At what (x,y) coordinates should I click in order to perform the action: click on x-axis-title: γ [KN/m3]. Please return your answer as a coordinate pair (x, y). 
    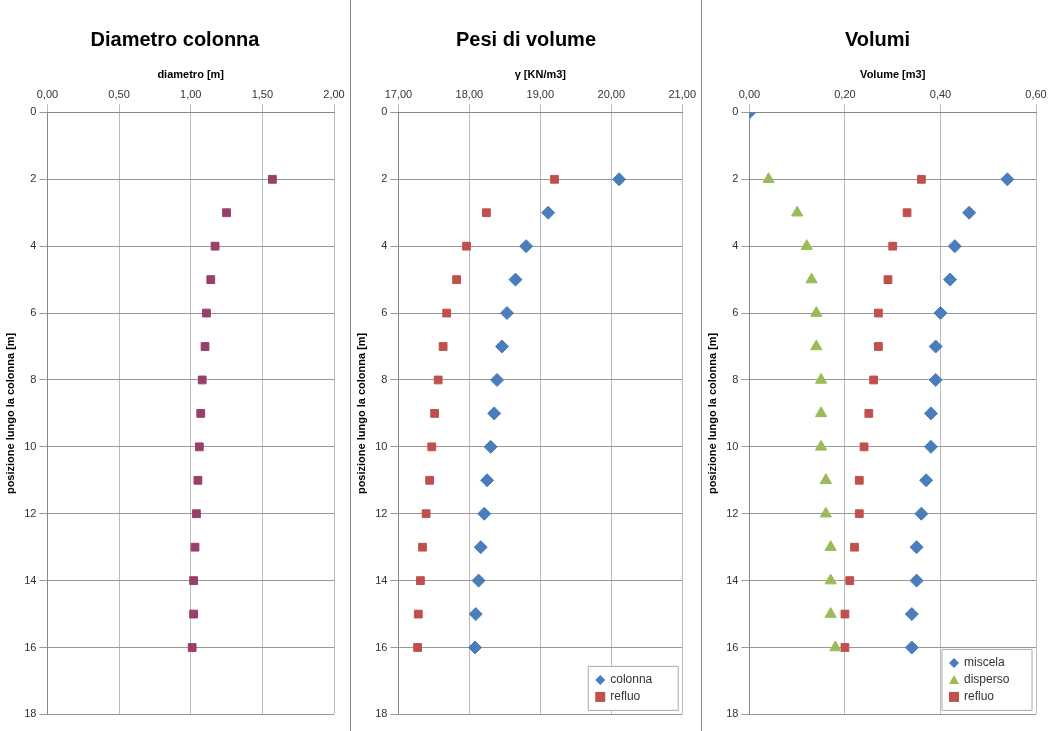
    Looking at the image, I should click on (540, 73).